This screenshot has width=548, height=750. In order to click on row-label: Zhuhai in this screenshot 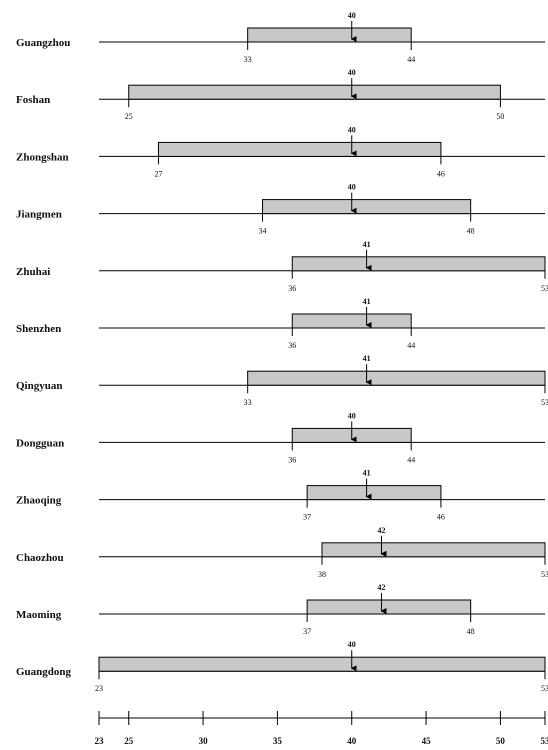, I will do `click(33, 272)`.